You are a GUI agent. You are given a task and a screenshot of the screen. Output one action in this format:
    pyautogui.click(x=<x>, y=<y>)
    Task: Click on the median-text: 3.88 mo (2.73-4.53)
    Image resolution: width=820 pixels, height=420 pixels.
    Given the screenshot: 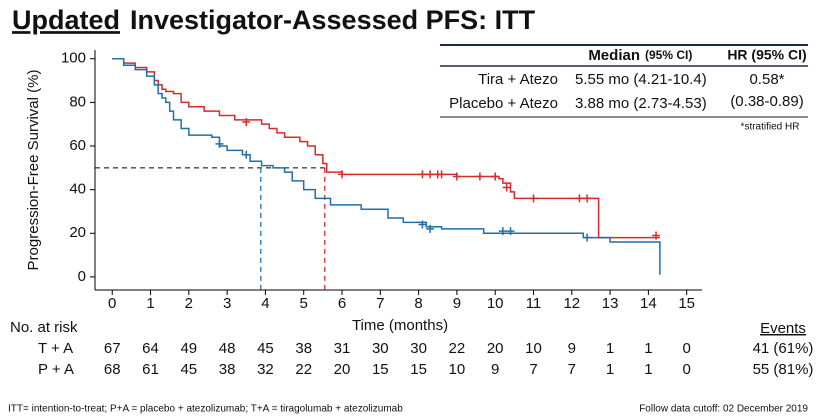 What is the action you would take?
    pyautogui.click(x=641, y=103)
    